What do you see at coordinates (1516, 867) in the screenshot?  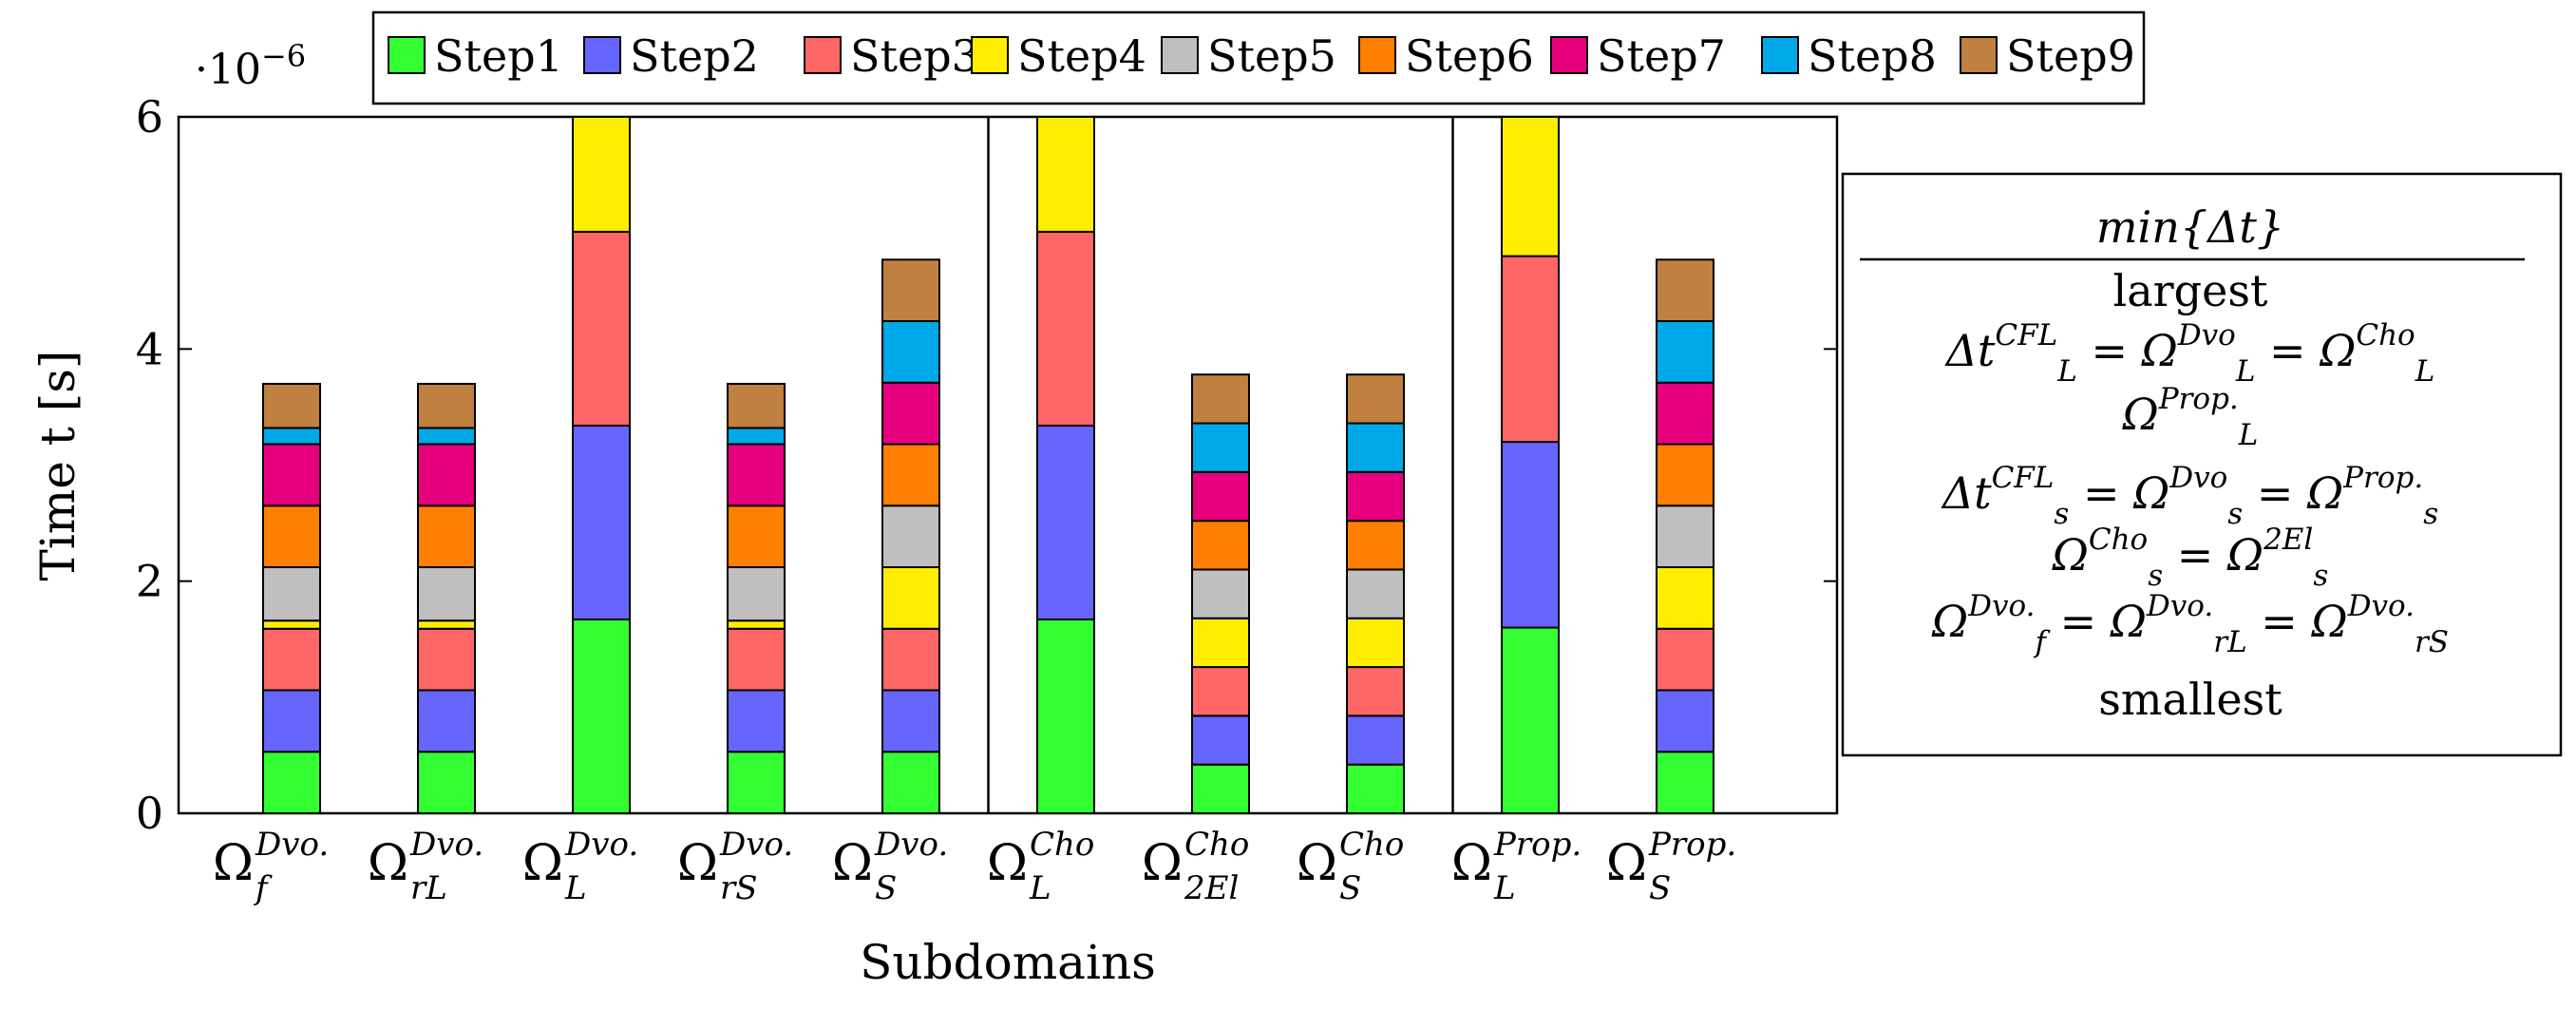 I see `x-tick-label-9: Ω Prop. L` at bounding box center [1516, 867].